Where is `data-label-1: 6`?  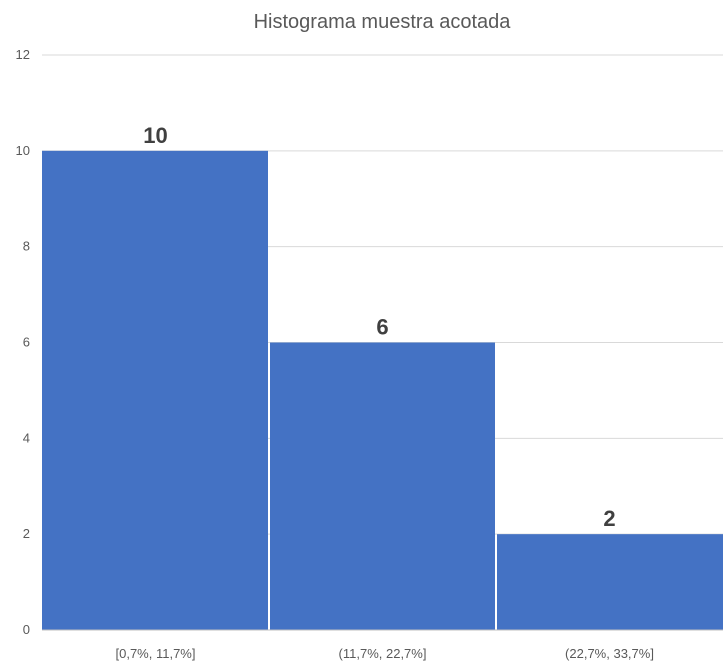
data-label-1: 6 is located at coordinates (382, 327).